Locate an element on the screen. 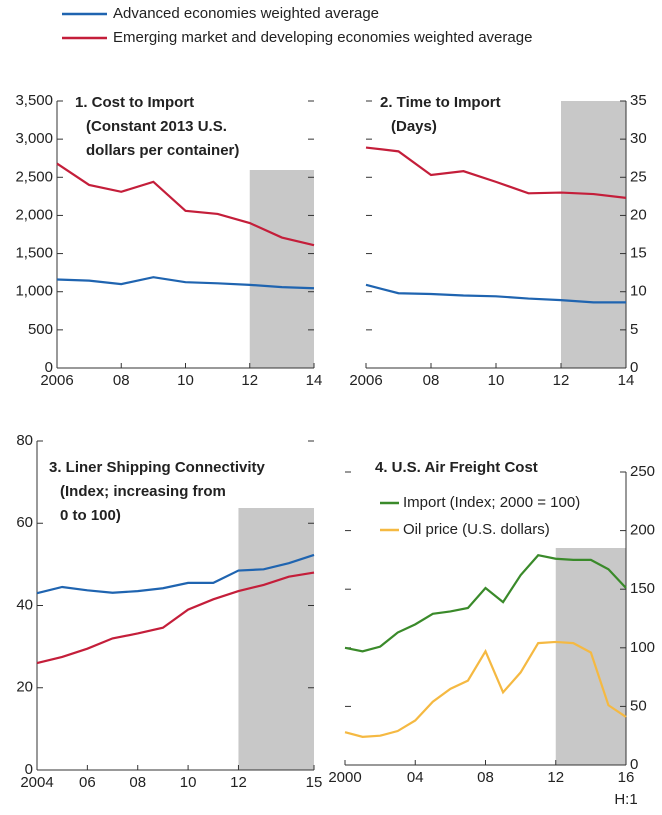 The image size is (662, 815). legend-label: Oil price (U.S. dollars) is located at coordinates (476, 529).